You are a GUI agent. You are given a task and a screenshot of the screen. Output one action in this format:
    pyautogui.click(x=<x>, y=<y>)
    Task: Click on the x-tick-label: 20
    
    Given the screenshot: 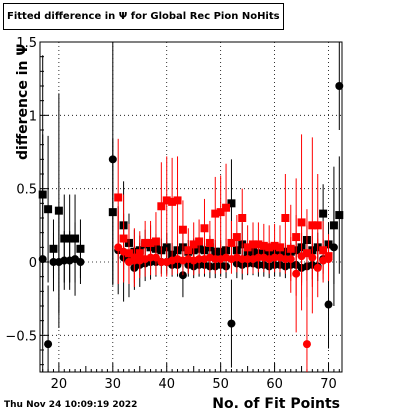 What is the action you would take?
    pyautogui.click(x=59, y=384)
    